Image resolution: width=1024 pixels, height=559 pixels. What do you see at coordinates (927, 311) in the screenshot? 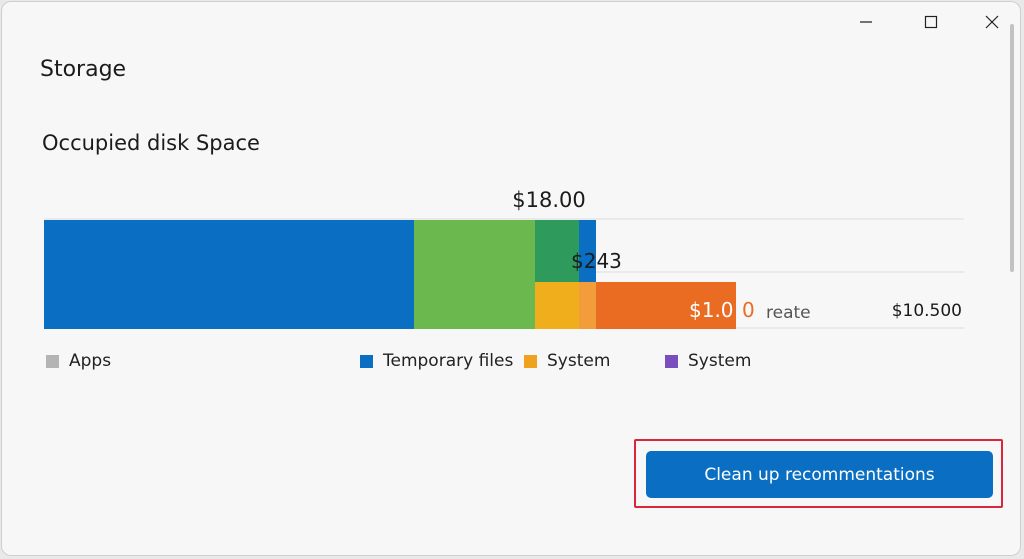
I see `chart-label-right: $10.500` at bounding box center [927, 311].